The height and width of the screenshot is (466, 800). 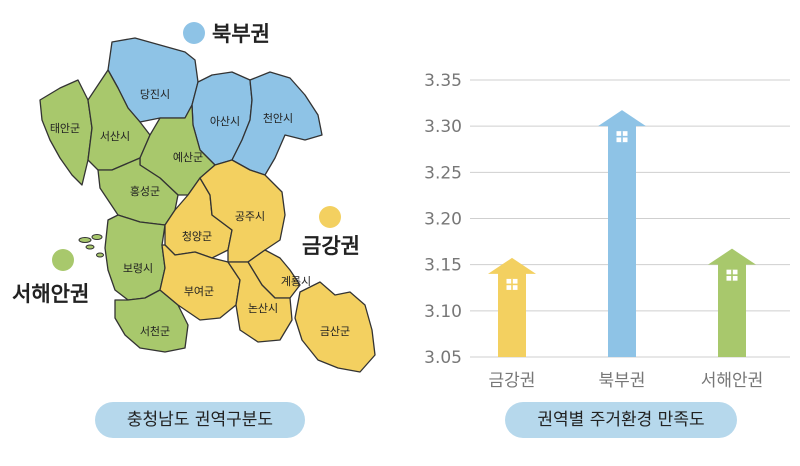 I want to click on district-taean, so click(x=66, y=132).